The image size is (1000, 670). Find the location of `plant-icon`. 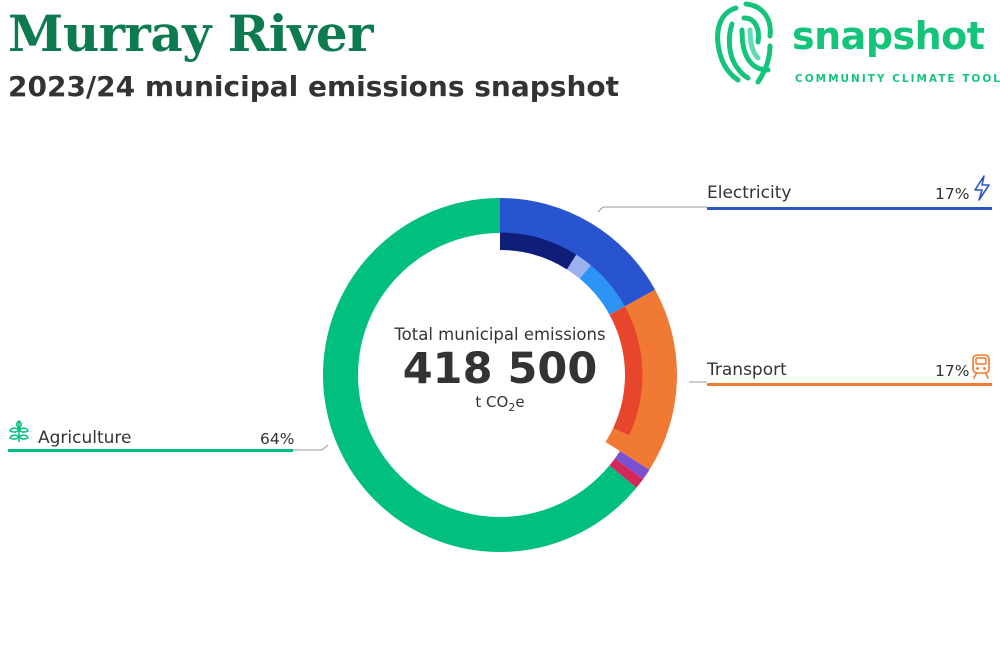

plant-icon is located at coordinates (19, 431).